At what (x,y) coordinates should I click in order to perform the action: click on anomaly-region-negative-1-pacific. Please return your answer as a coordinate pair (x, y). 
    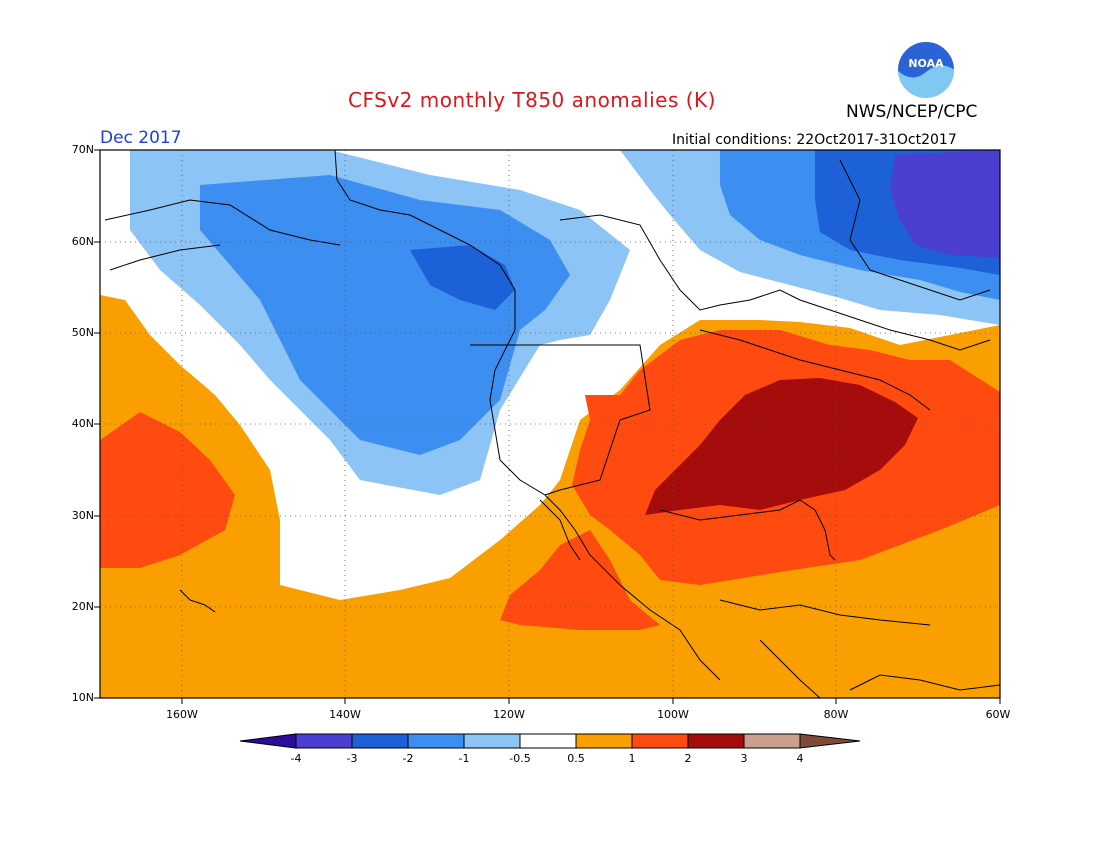
    Looking at the image, I should click on (385, 315).